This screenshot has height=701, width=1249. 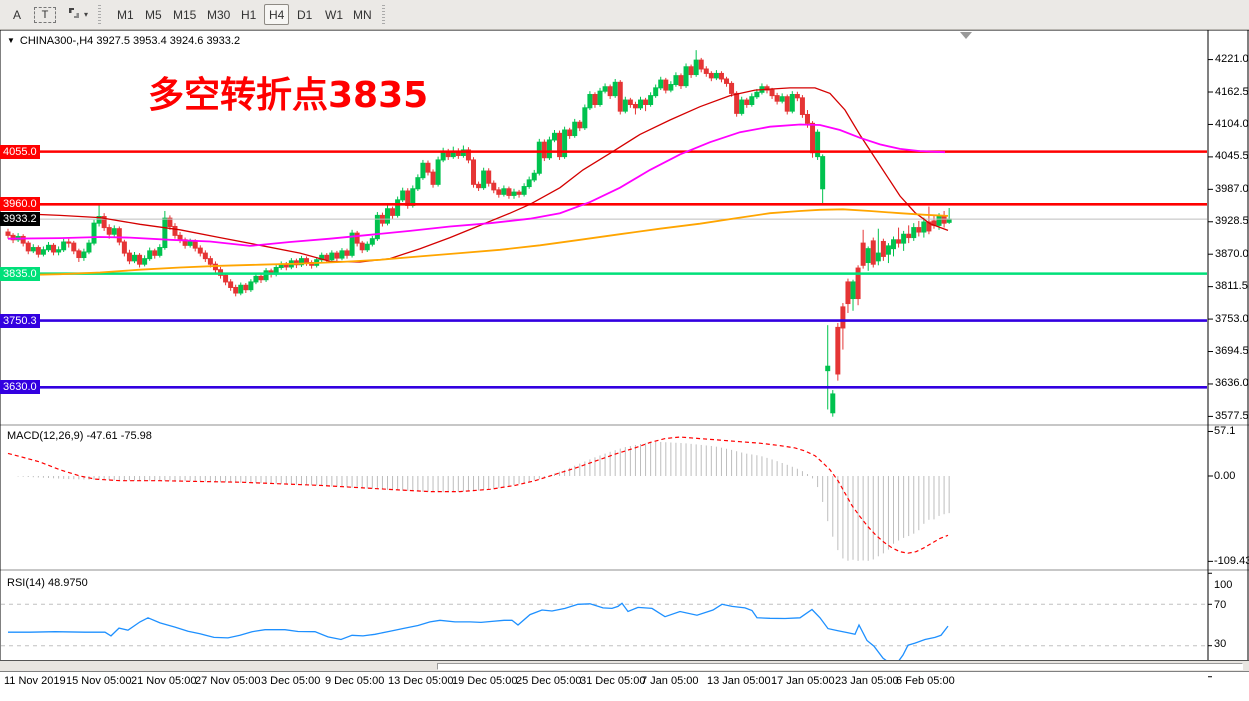 What do you see at coordinates (45, 15) in the screenshot?
I see `text-tool-button: T` at bounding box center [45, 15].